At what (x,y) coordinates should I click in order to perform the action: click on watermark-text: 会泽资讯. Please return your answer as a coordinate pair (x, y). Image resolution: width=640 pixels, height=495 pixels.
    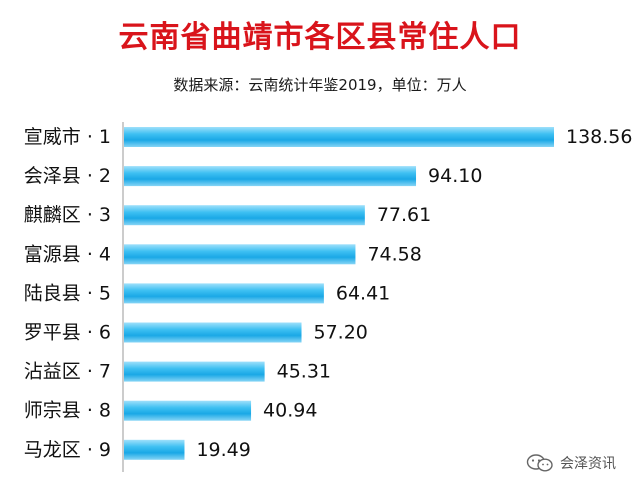
    Looking at the image, I should click on (588, 464).